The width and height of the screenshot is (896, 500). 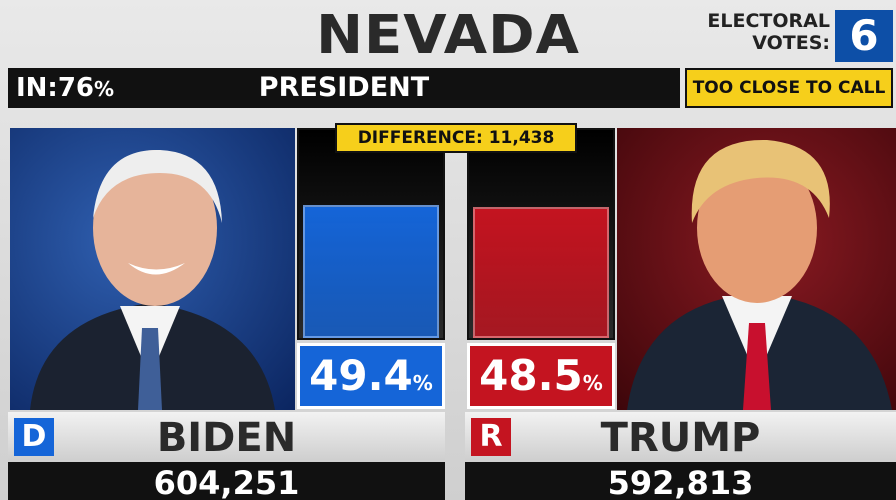 I want to click on percent-box: 48.5%, so click(x=541, y=376).